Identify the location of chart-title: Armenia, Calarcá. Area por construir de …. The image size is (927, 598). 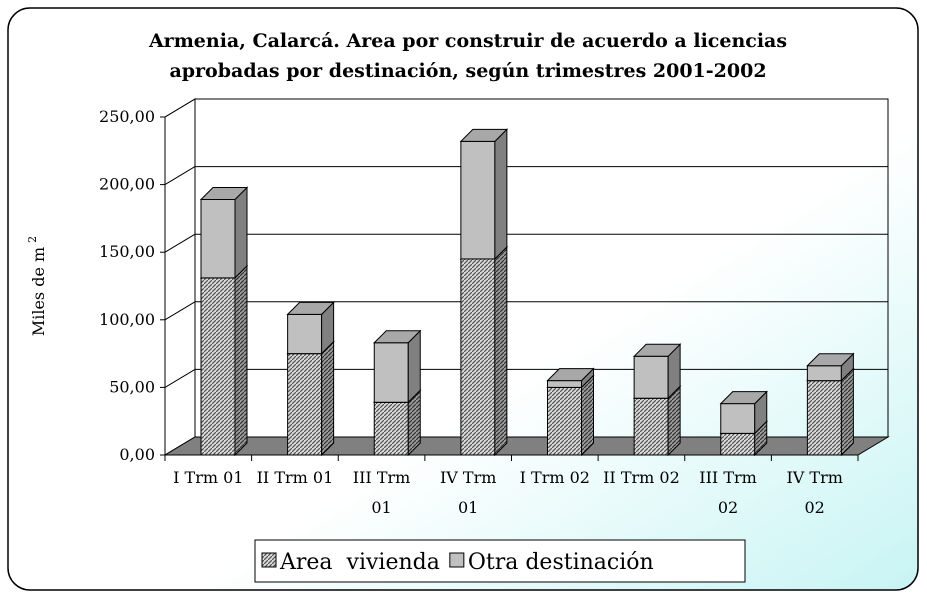
(467, 41).